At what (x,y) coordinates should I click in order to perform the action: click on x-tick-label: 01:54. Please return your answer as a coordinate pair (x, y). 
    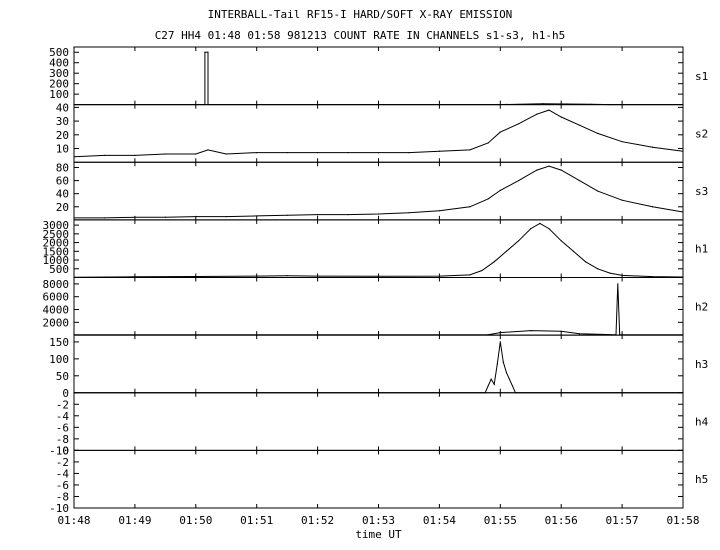
    Looking at the image, I should click on (439, 520).